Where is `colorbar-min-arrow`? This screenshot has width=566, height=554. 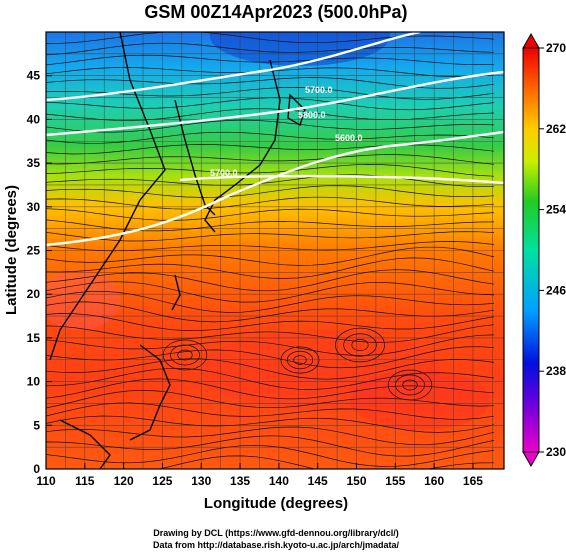 colorbar-min-arrow is located at coordinates (531, 459).